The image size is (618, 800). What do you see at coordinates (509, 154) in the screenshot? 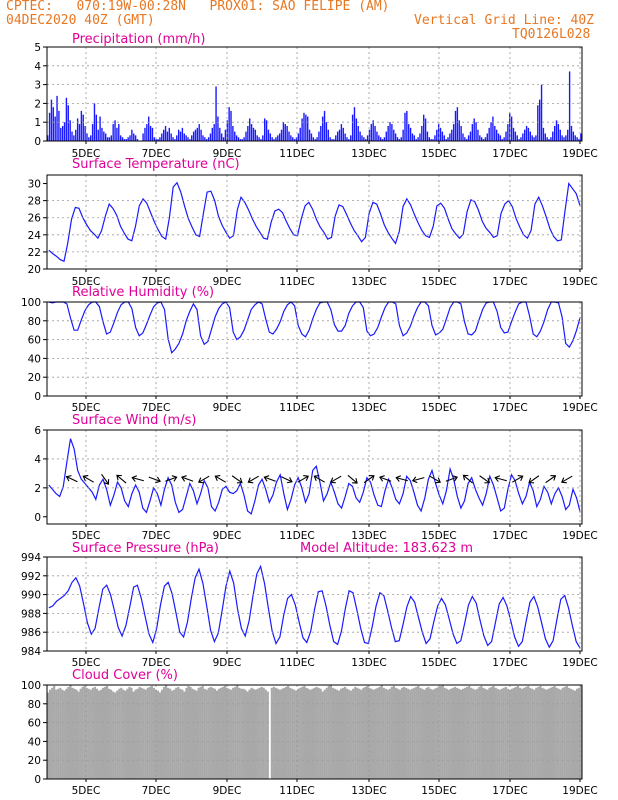
I see `x-tick-label: 17DEC` at bounding box center [509, 154].